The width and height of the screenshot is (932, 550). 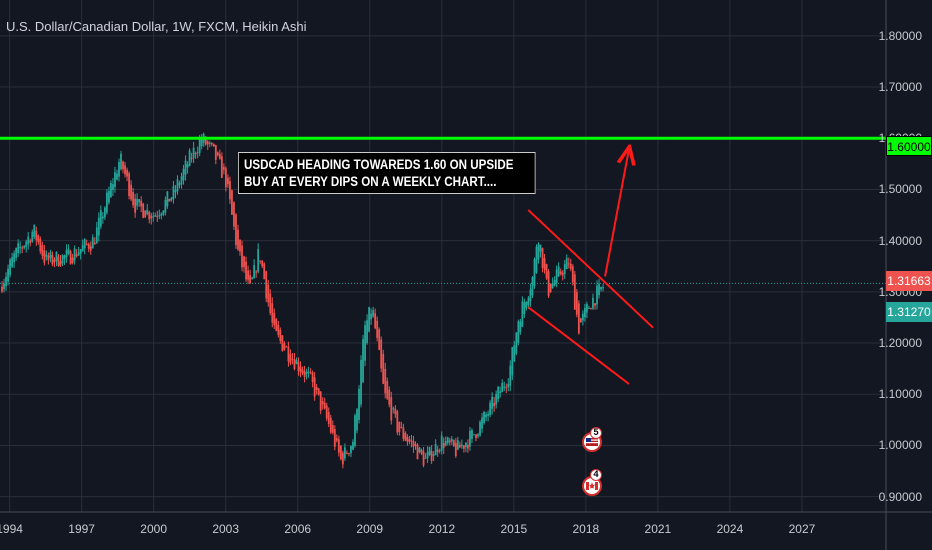 I want to click on projection-arrow-line, so click(x=616, y=212).